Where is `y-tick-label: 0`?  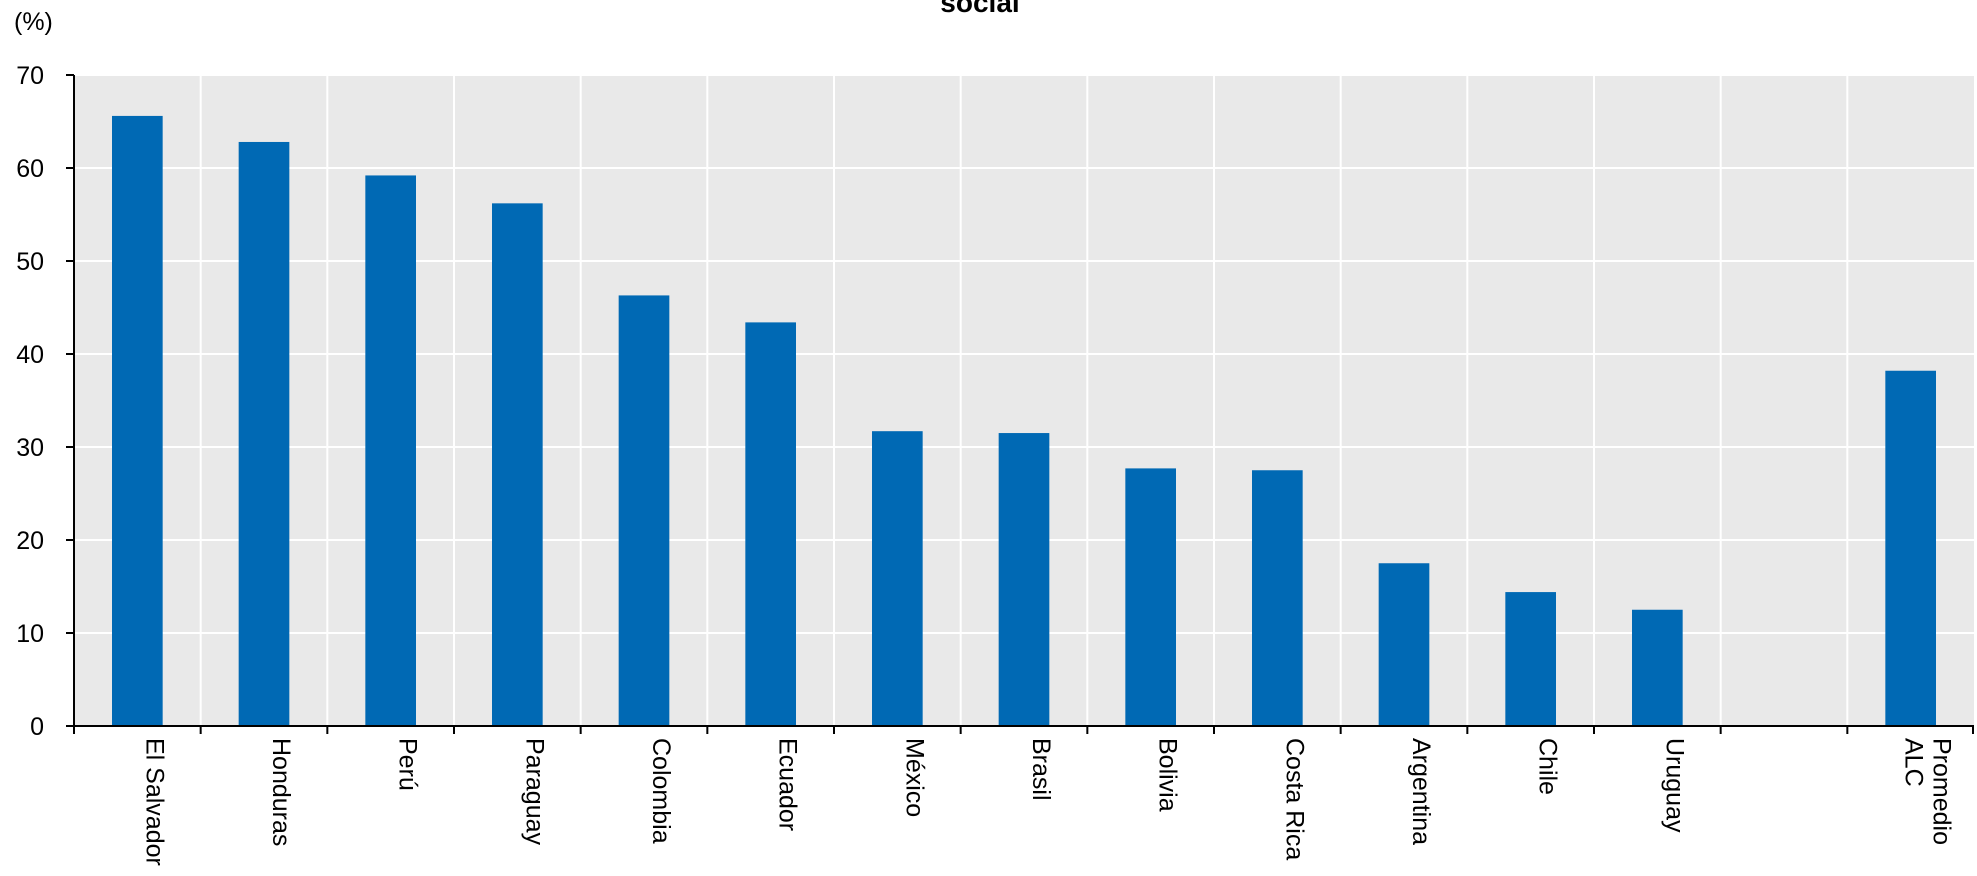
y-tick-label: 0 is located at coordinates (37, 727).